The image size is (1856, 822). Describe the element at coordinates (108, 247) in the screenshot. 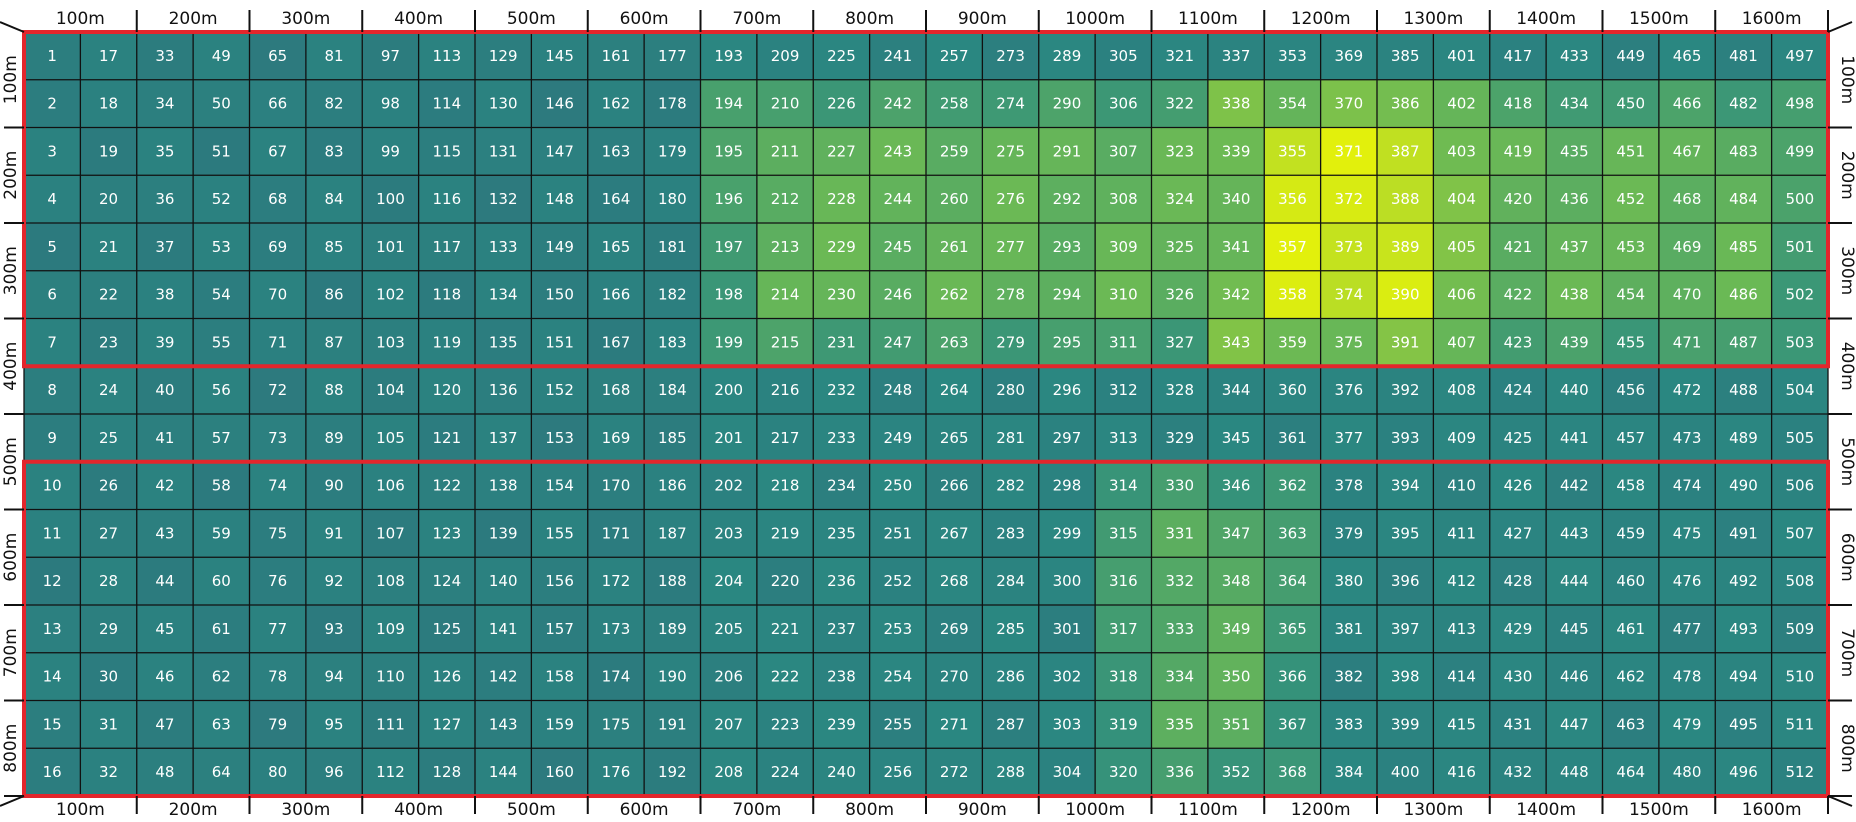

I see `cell-number: 21` at that location.